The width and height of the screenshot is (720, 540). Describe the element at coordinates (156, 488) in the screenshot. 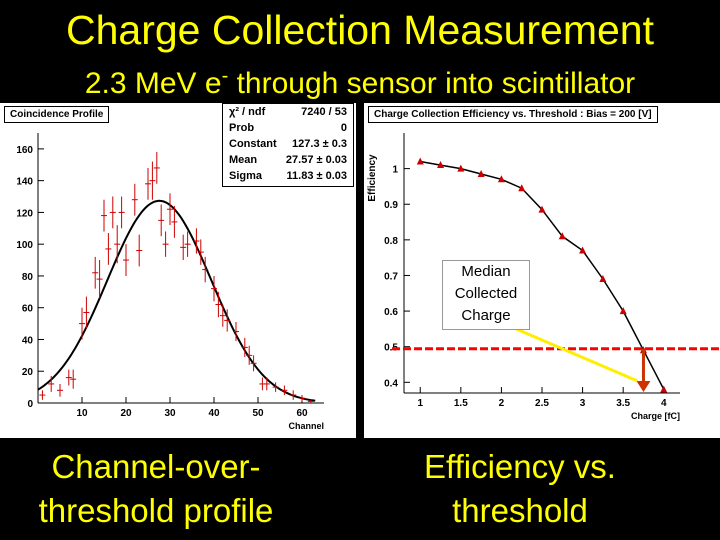

I see `caption-left: Channel-over-threshold profile` at that location.